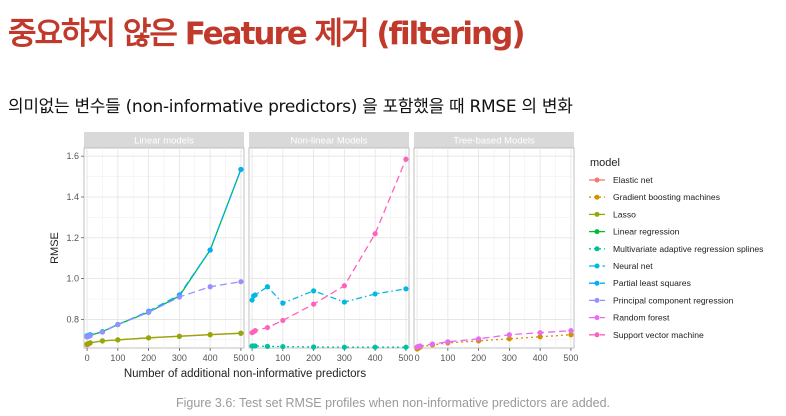  I want to click on y-tick-label: 1.0, so click(72, 279).